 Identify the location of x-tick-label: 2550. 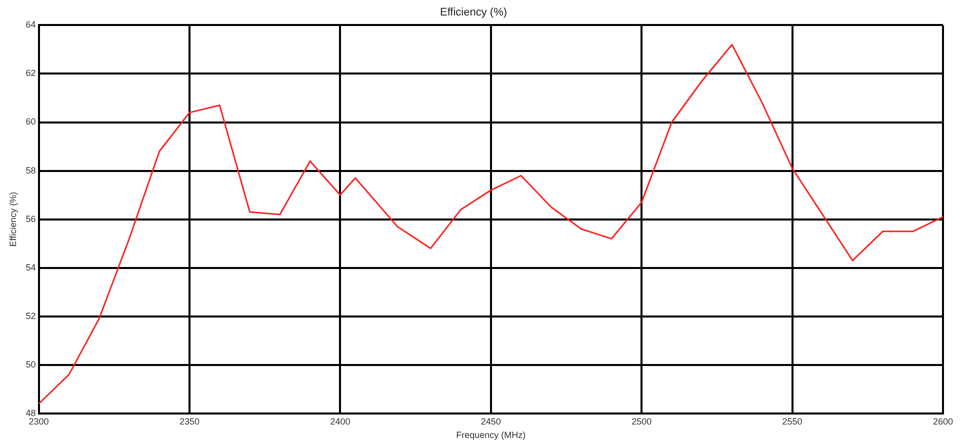
(792, 421).